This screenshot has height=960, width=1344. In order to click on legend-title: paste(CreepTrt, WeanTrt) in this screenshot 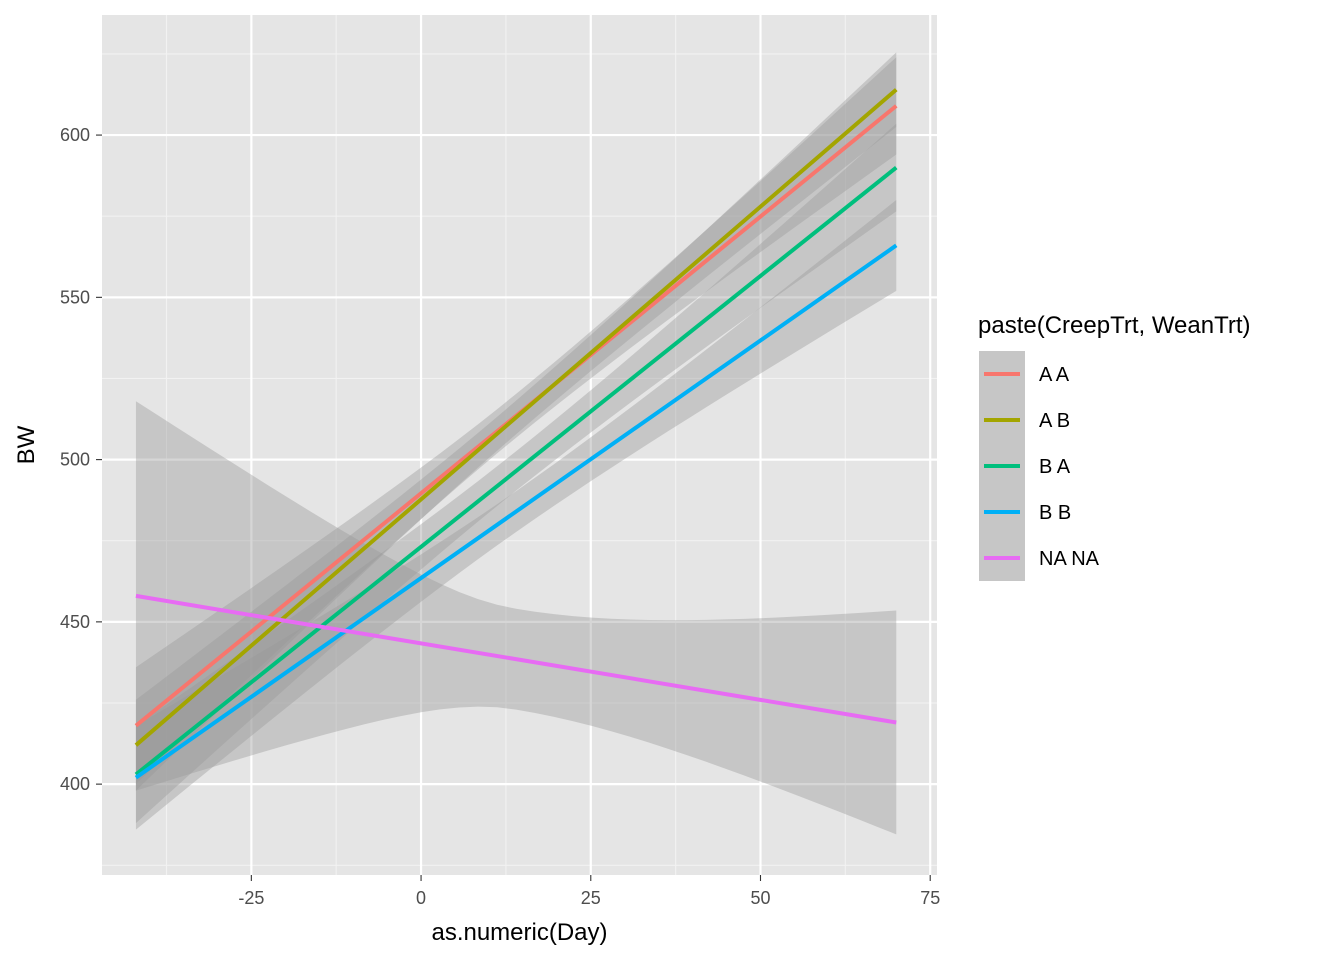, I will do `click(1114, 325)`.